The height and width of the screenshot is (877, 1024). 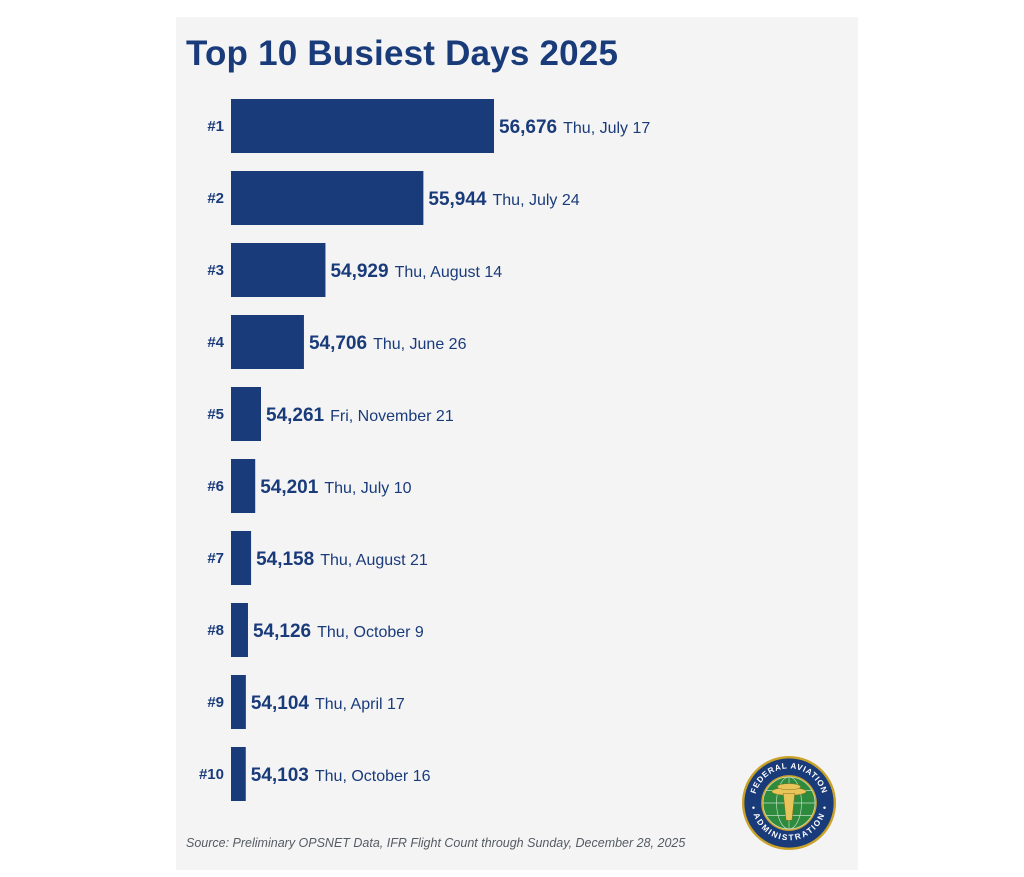 I want to click on bar-data-label: 54,158 Thu, August 21, so click(x=342, y=559).